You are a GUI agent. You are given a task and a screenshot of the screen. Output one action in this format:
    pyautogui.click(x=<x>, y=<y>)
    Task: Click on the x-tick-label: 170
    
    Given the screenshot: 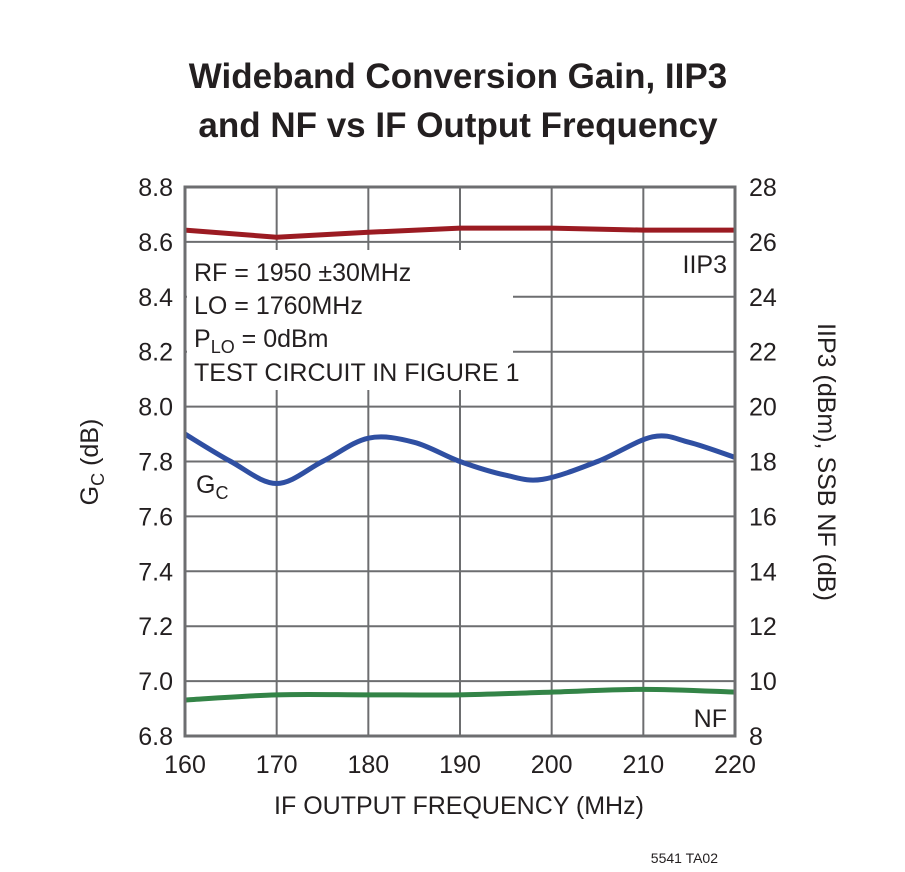 What is the action you would take?
    pyautogui.click(x=277, y=765)
    